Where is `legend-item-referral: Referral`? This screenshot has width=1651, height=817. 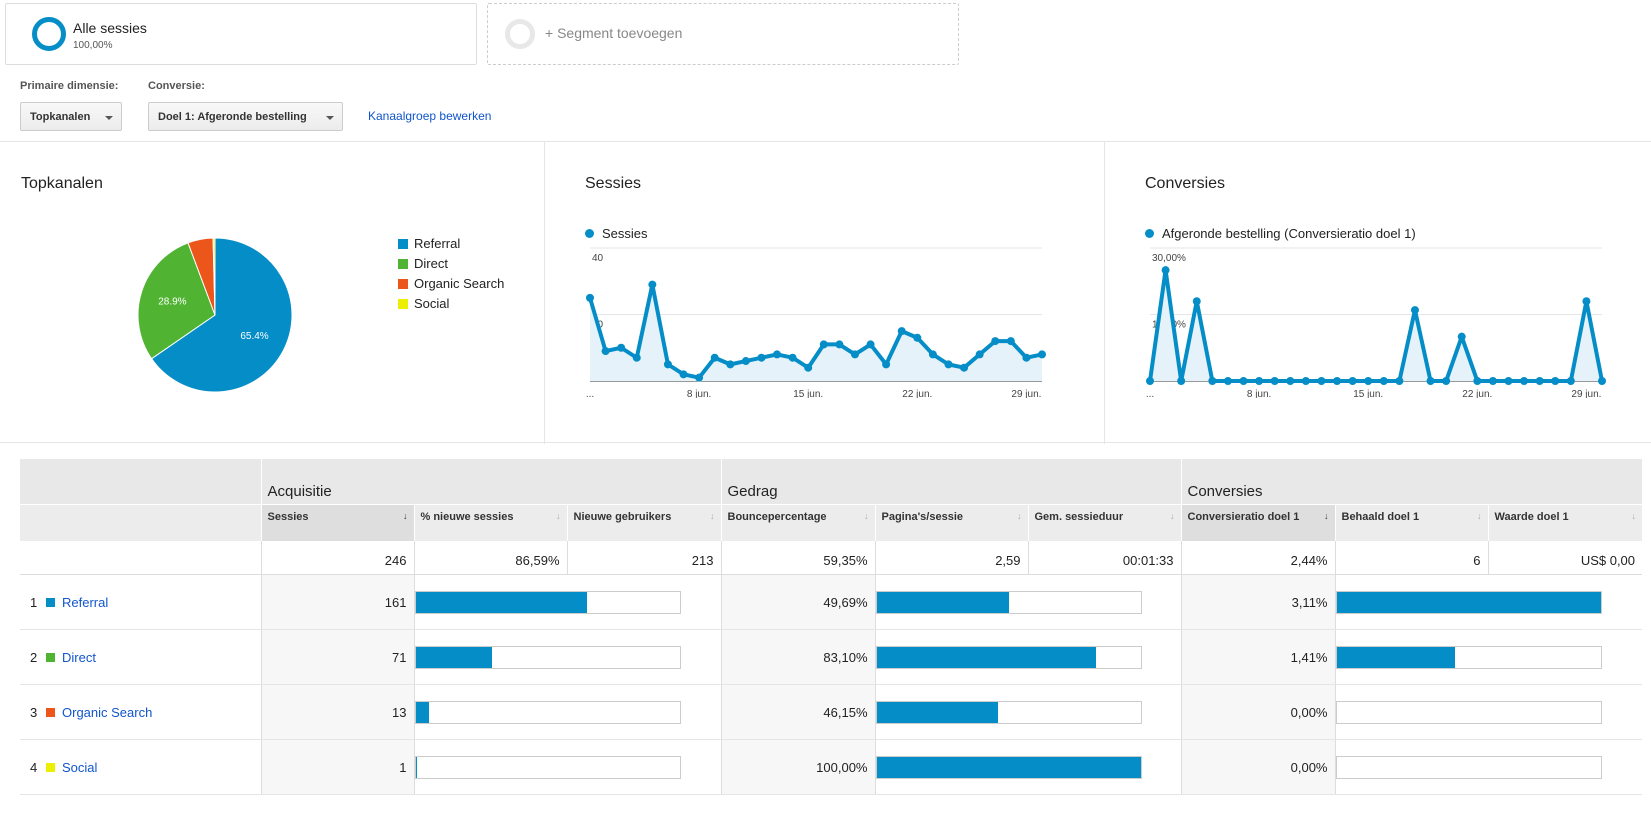 legend-item-referral: Referral is located at coordinates (429, 243).